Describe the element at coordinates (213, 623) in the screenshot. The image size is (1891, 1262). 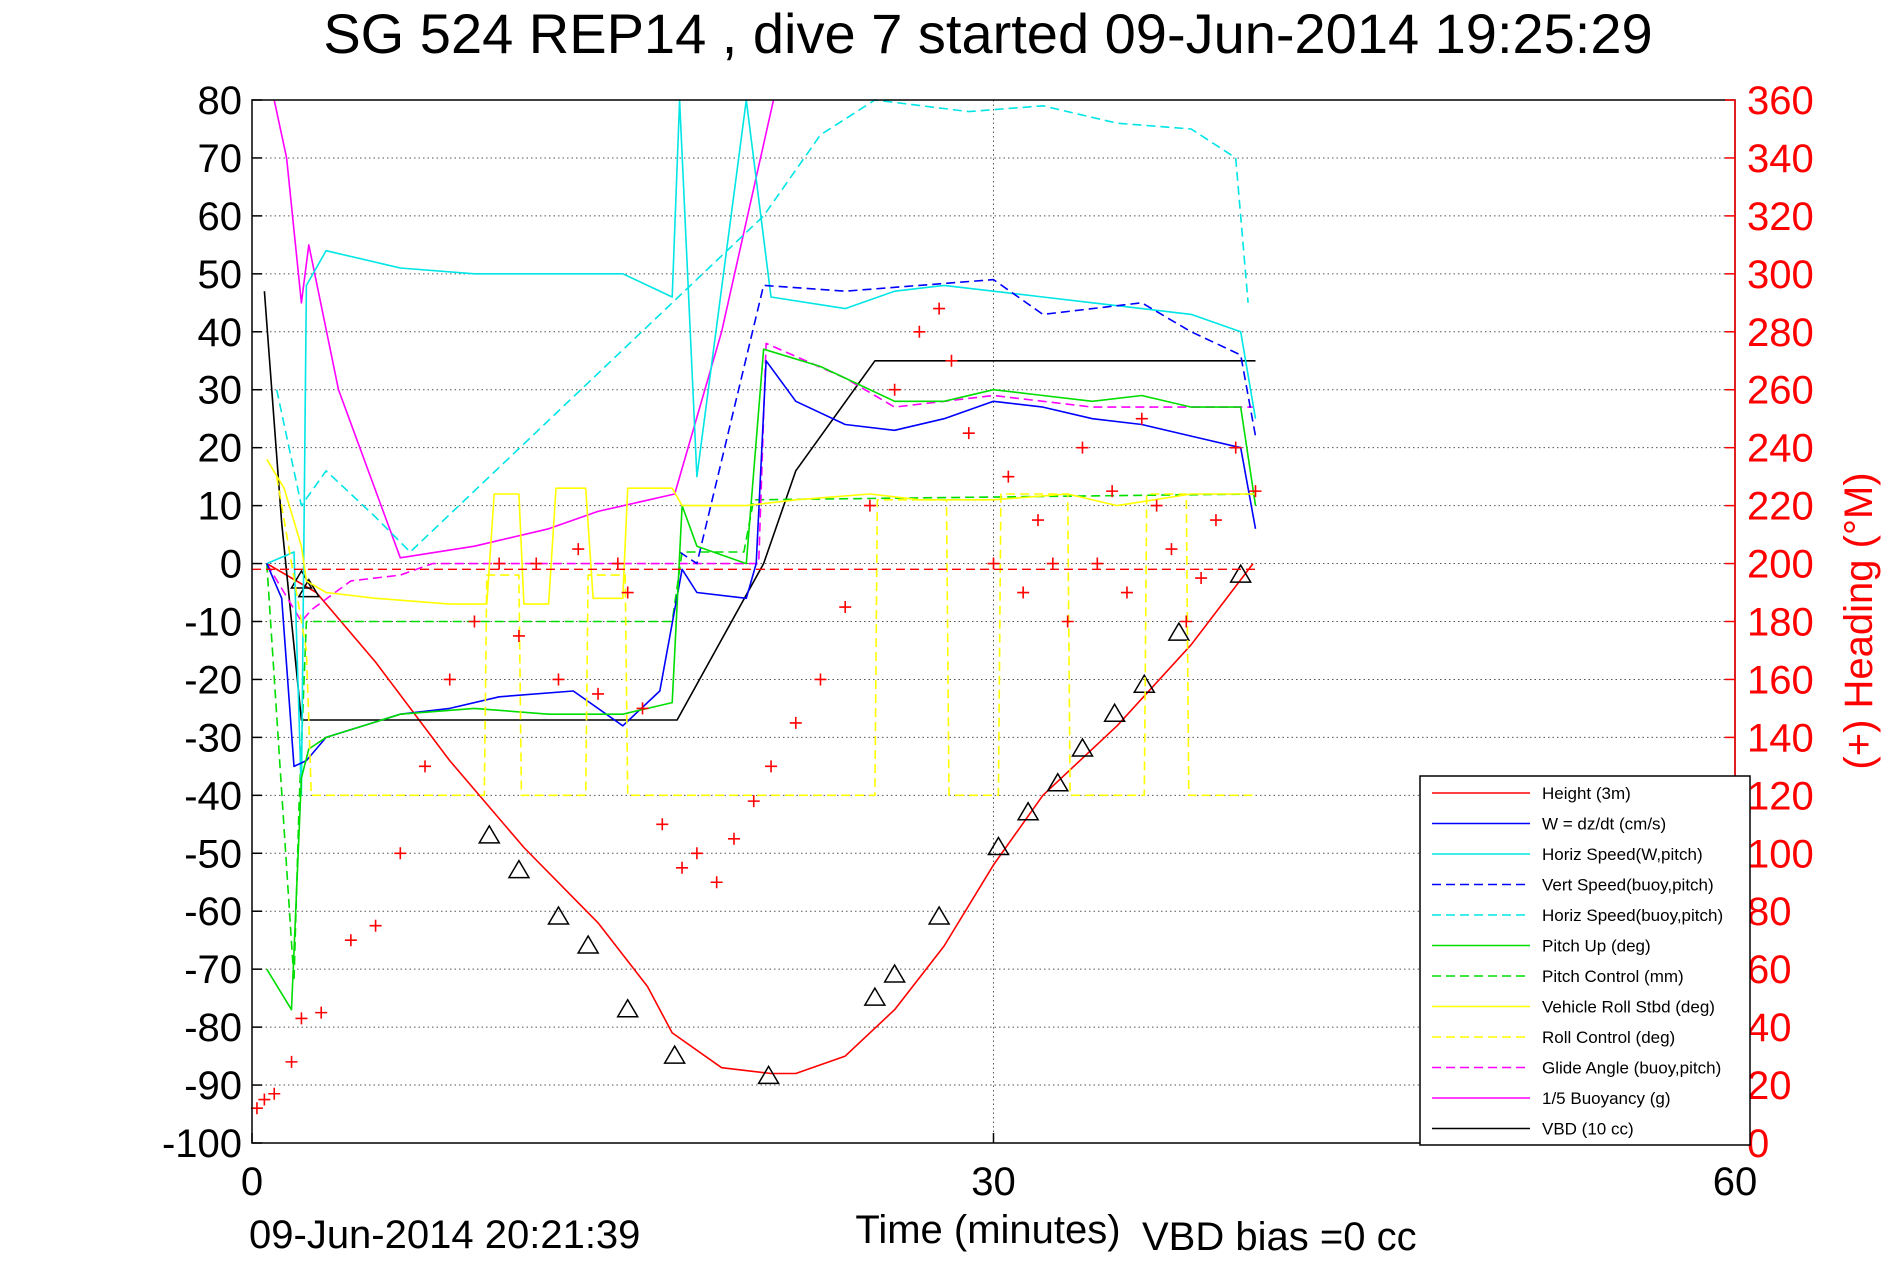
I see `tick-label-left: -10` at that location.